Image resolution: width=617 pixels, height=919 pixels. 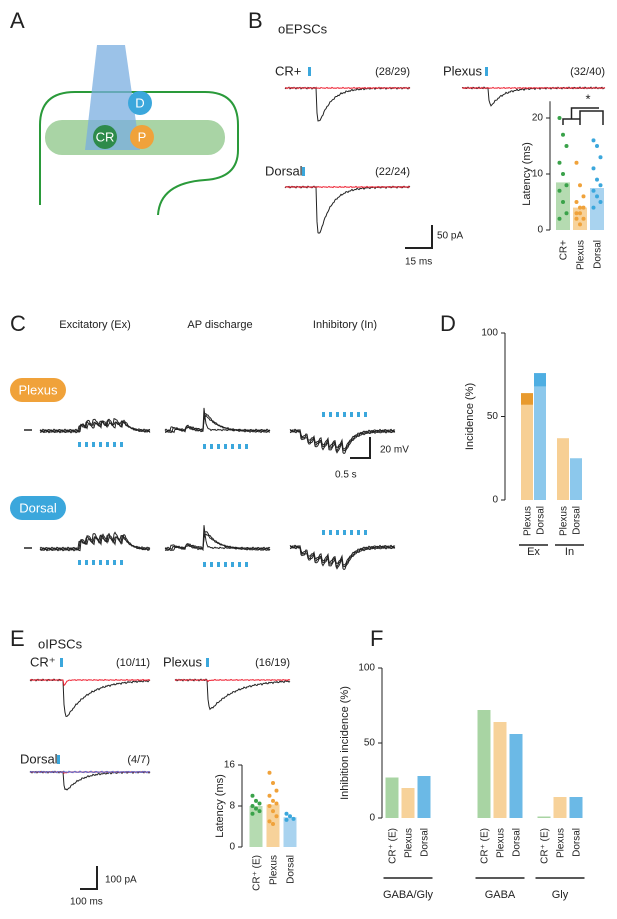 I want to click on group-label: GABA, so click(x=500, y=895).